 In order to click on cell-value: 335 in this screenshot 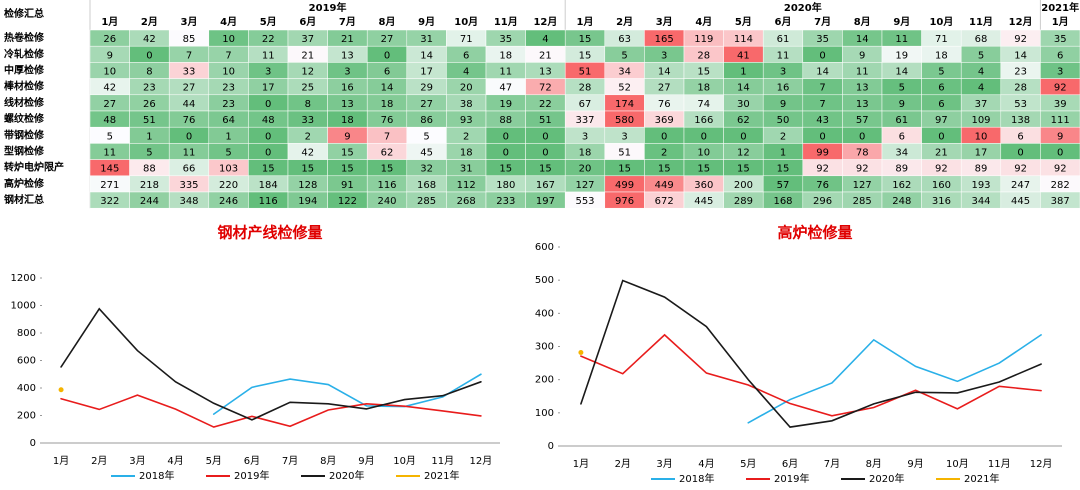, I will do `click(188, 185)`.